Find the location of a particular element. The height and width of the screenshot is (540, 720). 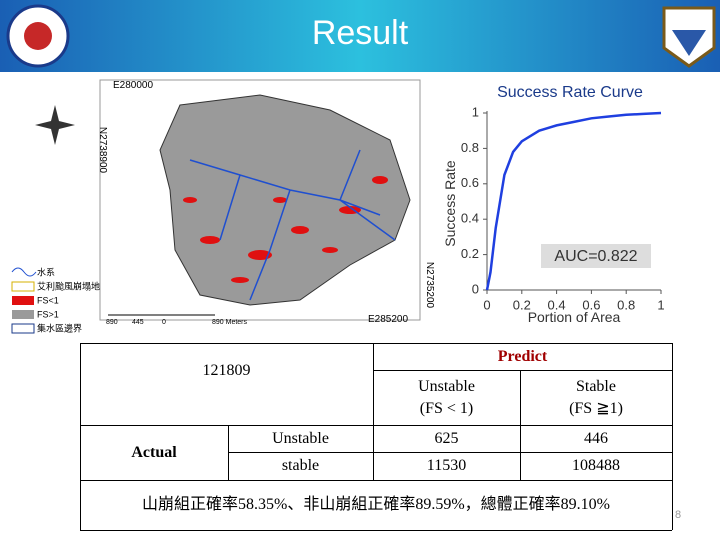

landslide-patches is located at coordinates (285, 229).